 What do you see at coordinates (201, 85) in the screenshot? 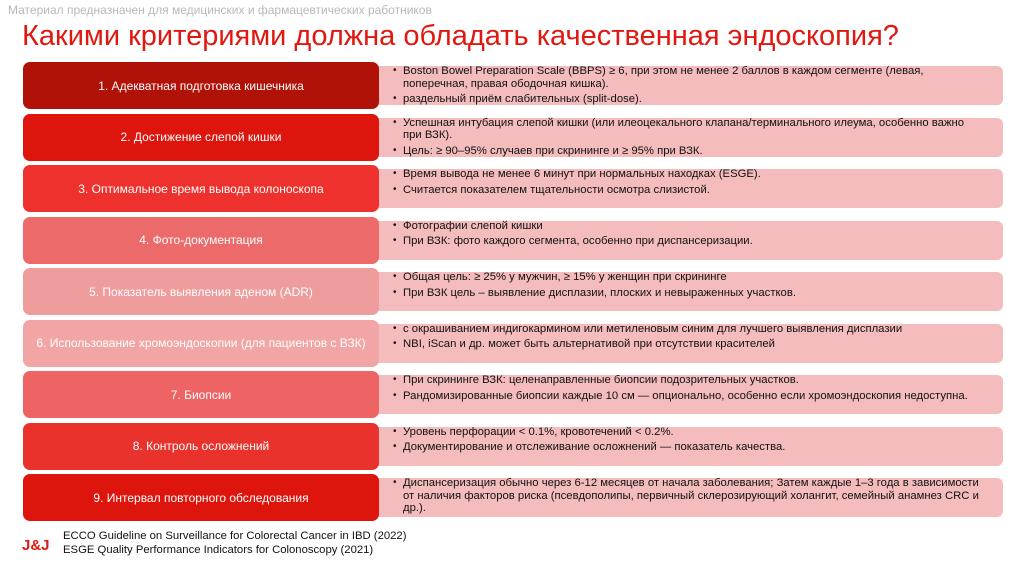
I see `criterion-label: 1. Адекватная подготовка кишечника` at bounding box center [201, 85].